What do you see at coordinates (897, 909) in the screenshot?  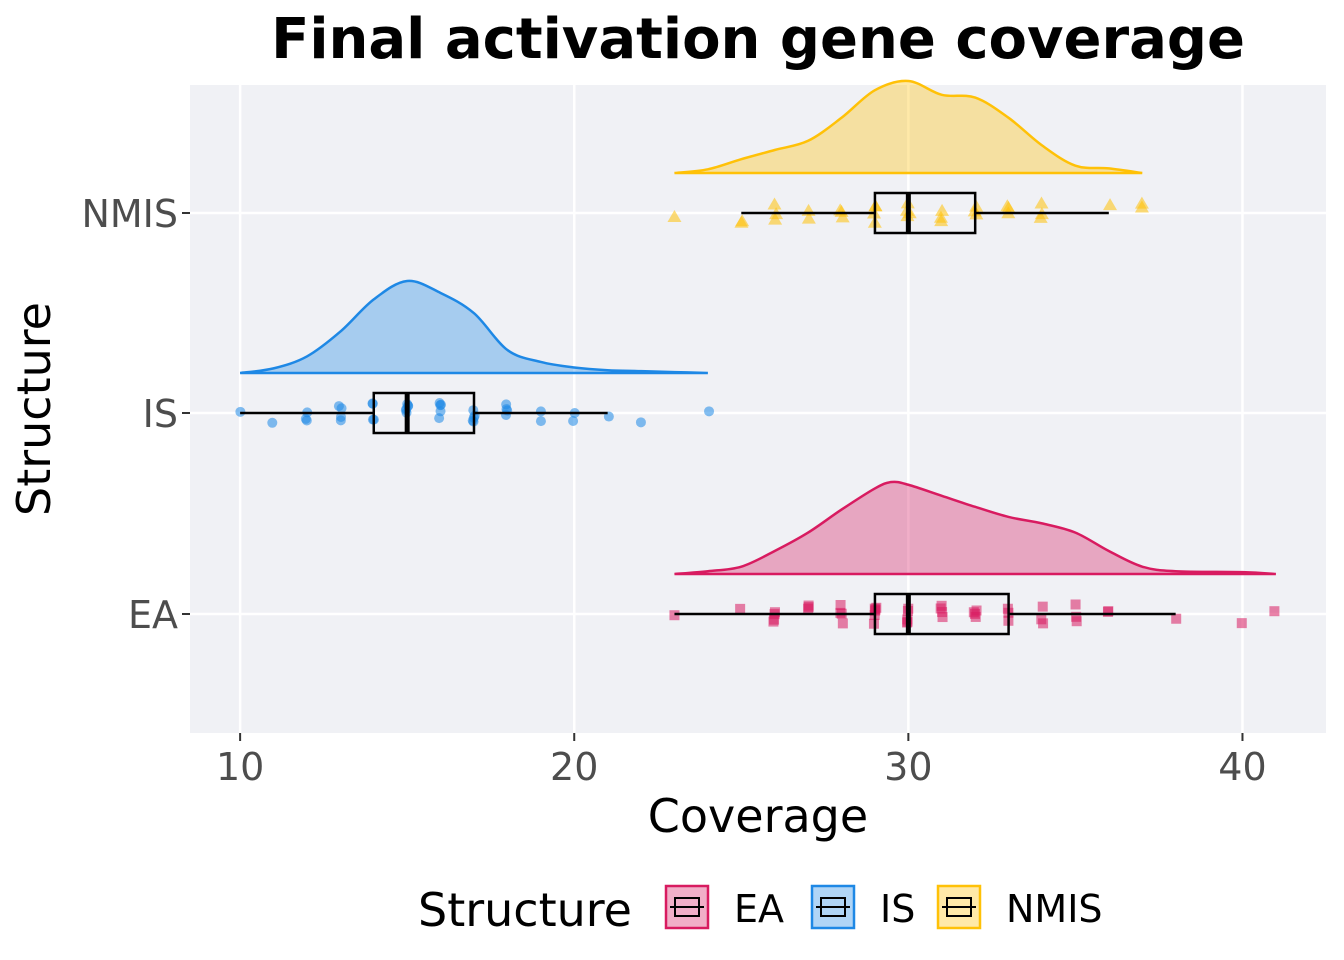 I see `legend-label-is: IS` at bounding box center [897, 909].